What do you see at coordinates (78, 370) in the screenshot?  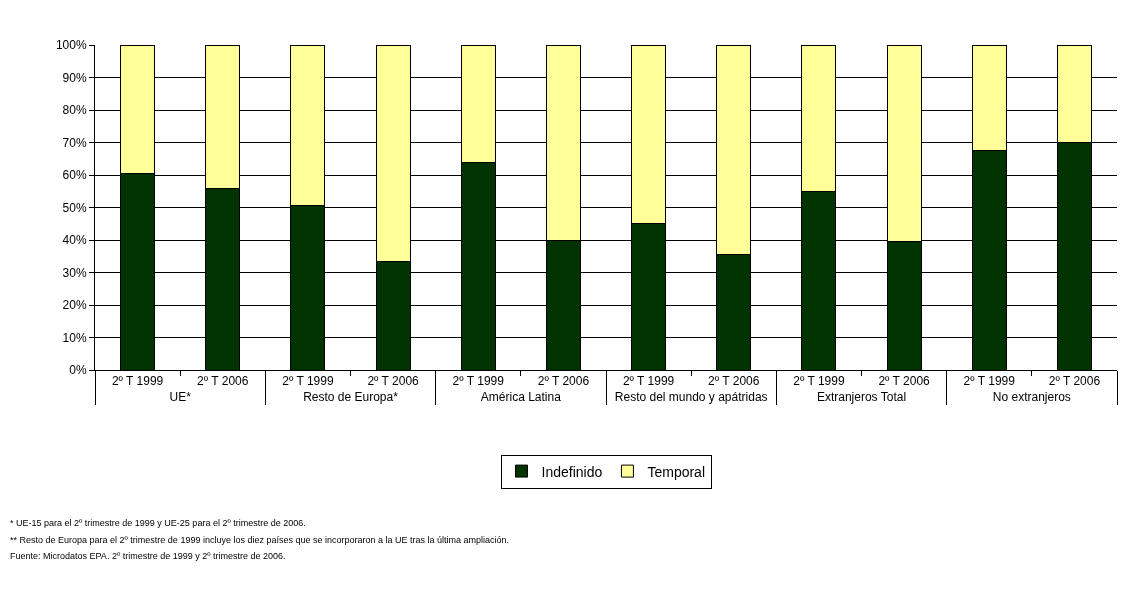 I see `y-tick-label: 0%` at bounding box center [78, 370].